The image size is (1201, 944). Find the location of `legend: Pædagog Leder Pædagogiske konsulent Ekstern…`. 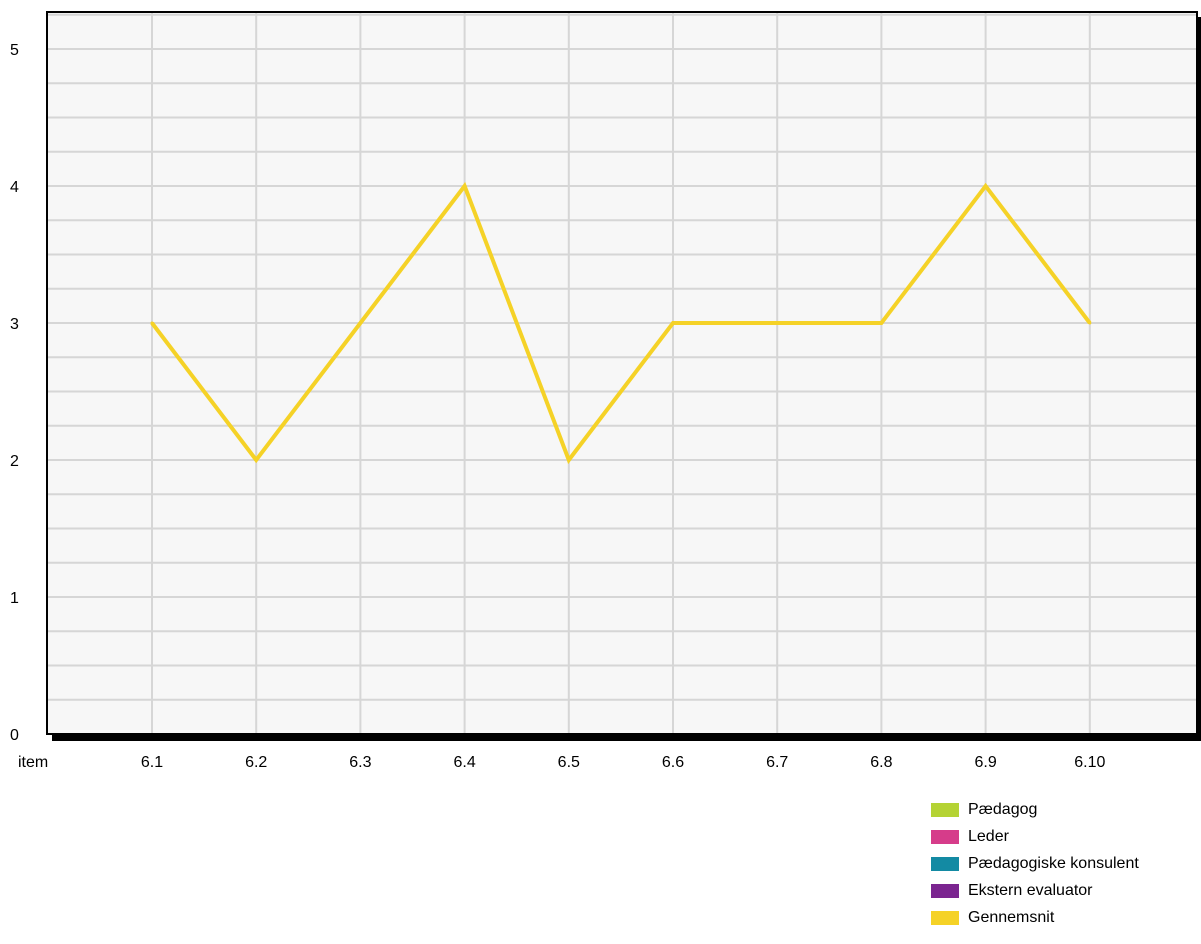

legend: Pædagog Leder Pædagogiske konsulent Ekstern… is located at coordinates (1035, 863).